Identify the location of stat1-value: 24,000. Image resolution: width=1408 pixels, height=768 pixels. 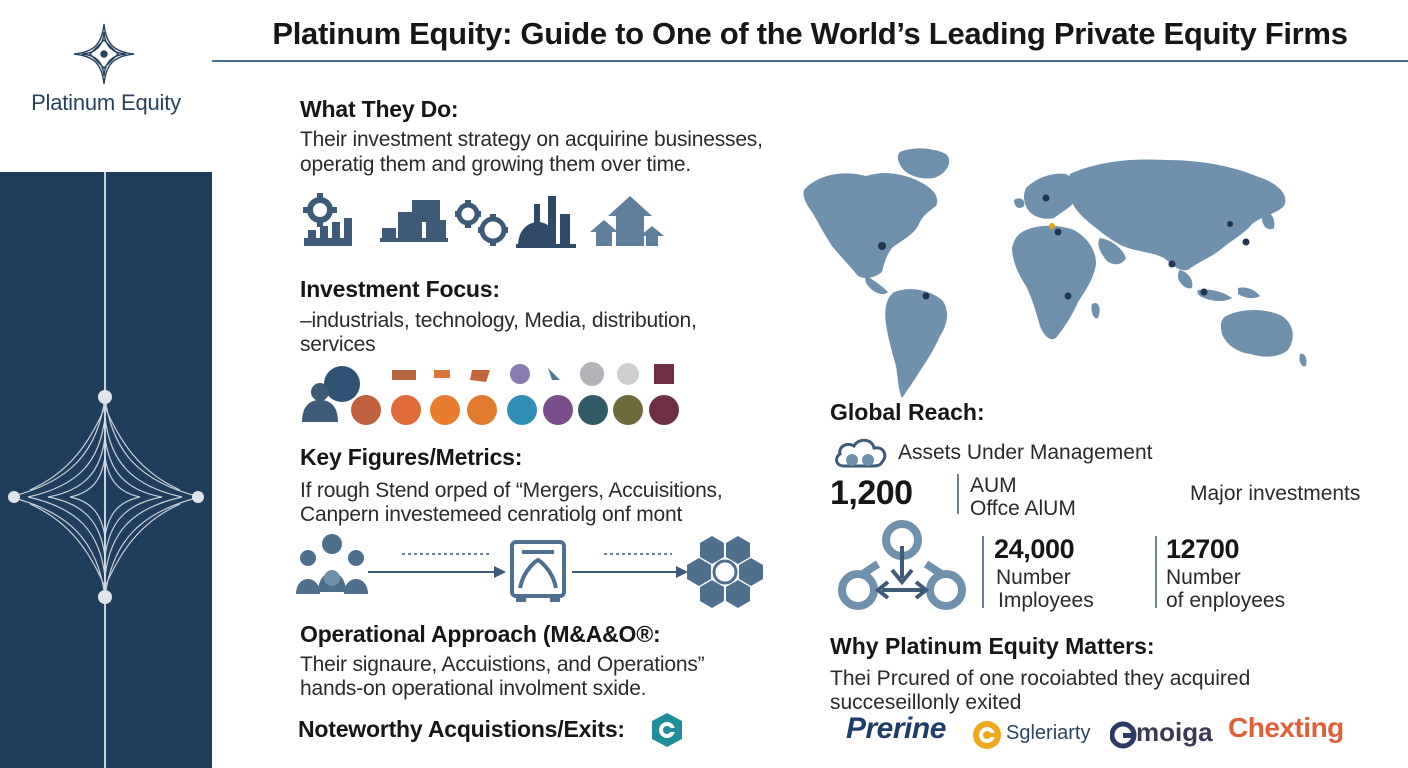
(1034, 549).